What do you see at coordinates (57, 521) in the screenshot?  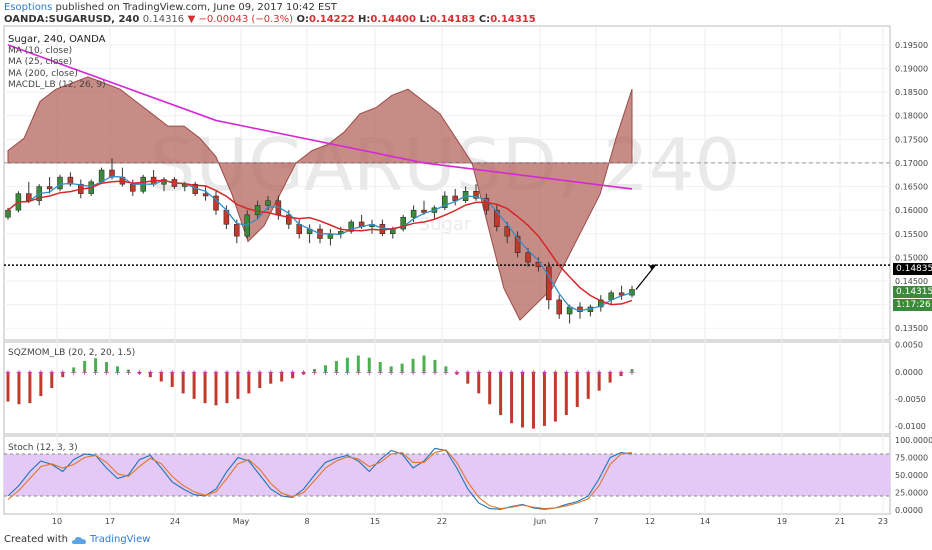 I see `x-tick-label: 10` at bounding box center [57, 521].